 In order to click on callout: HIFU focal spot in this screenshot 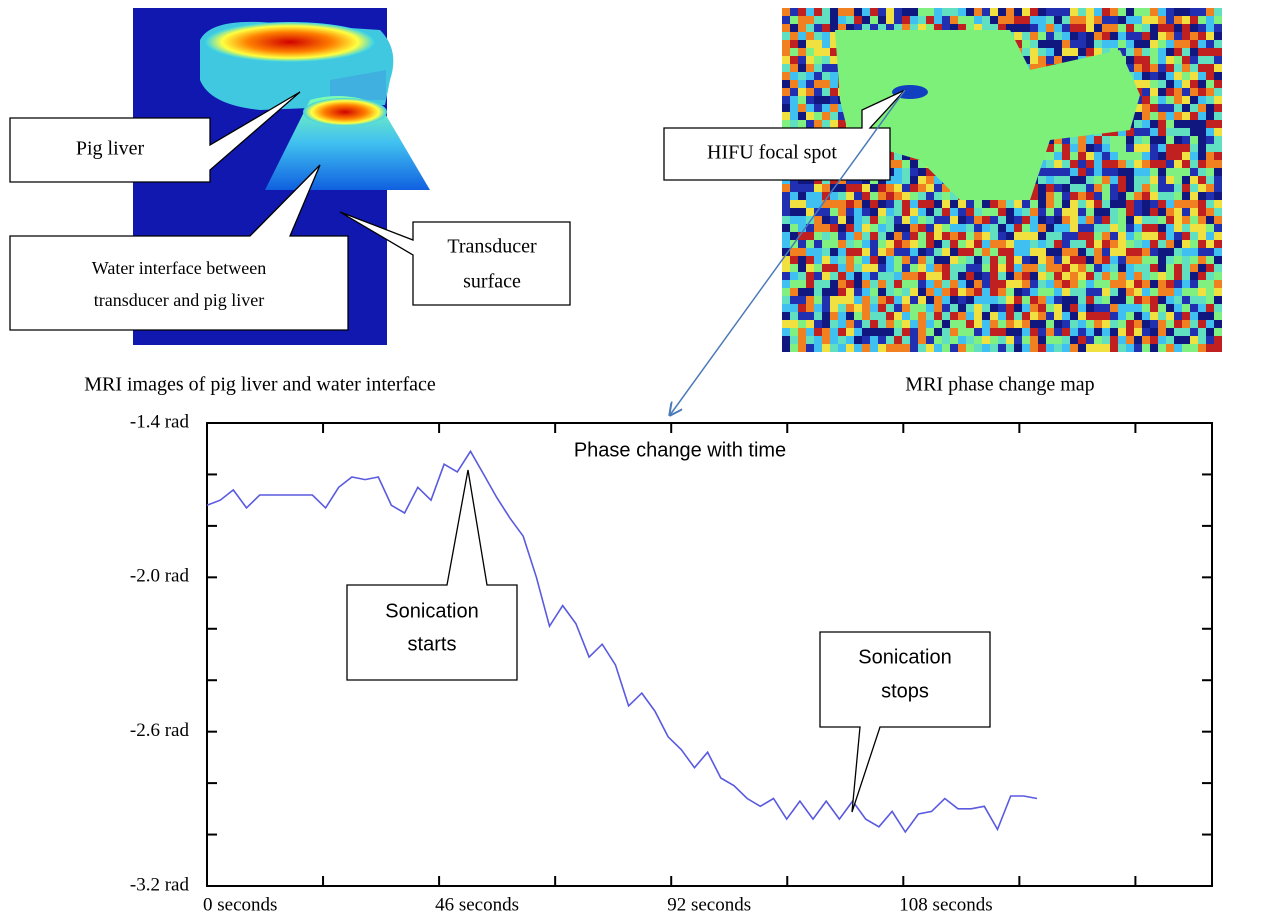, I will do `click(784, 135)`.